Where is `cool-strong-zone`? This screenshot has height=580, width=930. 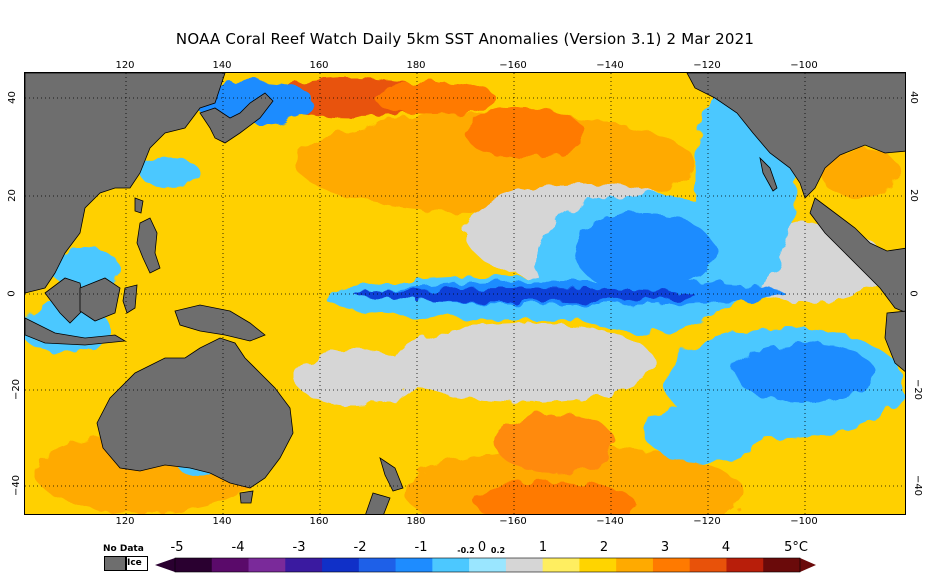
cool-strong-zone is located at coordinates (525, 295).